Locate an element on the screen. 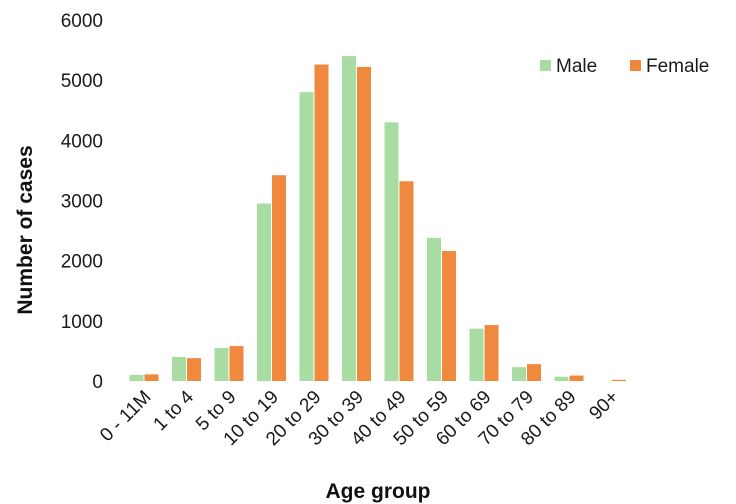 This screenshot has width=736, height=504. legend-swatch-female is located at coordinates (635, 65).